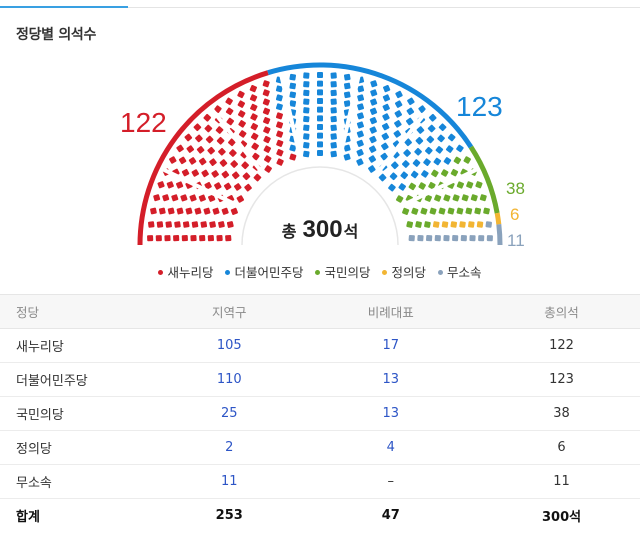  Describe the element at coordinates (56, 35) in the screenshot. I see `section-title: 정당별 의석수` at that location.